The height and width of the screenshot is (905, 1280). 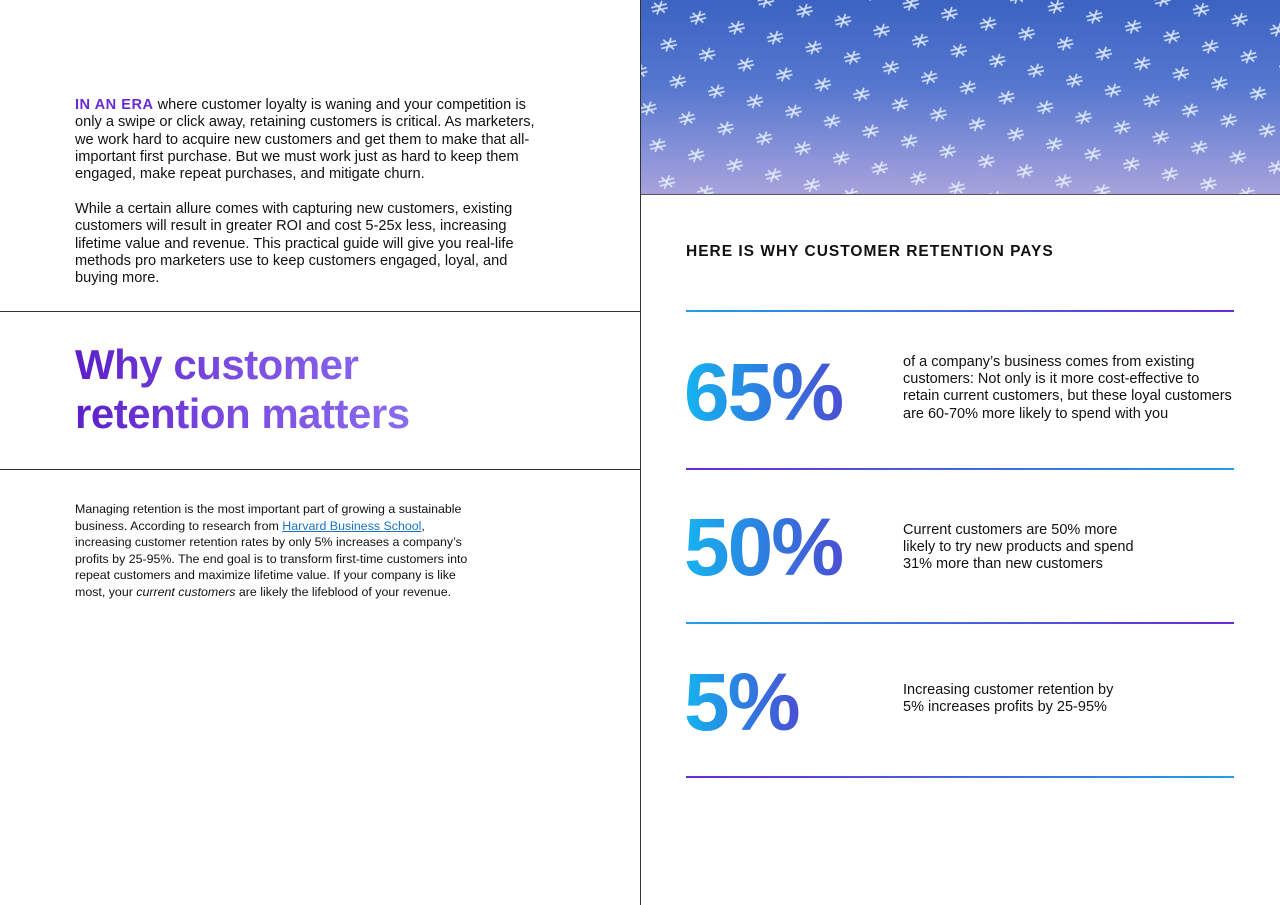 What do you see at coordinates (186, 591) in the screenshot?
I see `emphasis: current customers` at bounding box center [186, 591].